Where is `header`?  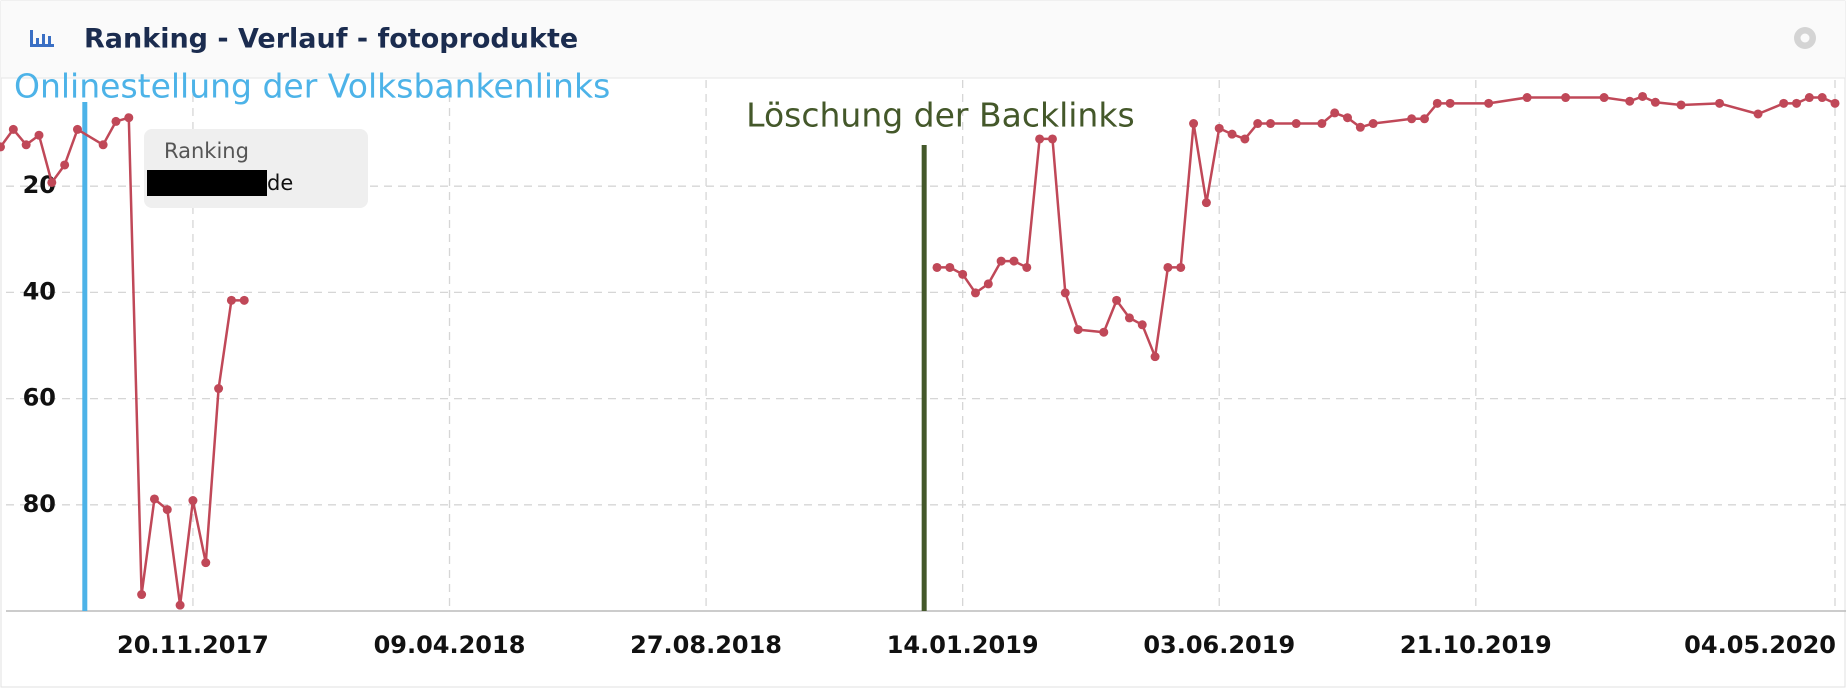 header is located at coordinates (923, 39).